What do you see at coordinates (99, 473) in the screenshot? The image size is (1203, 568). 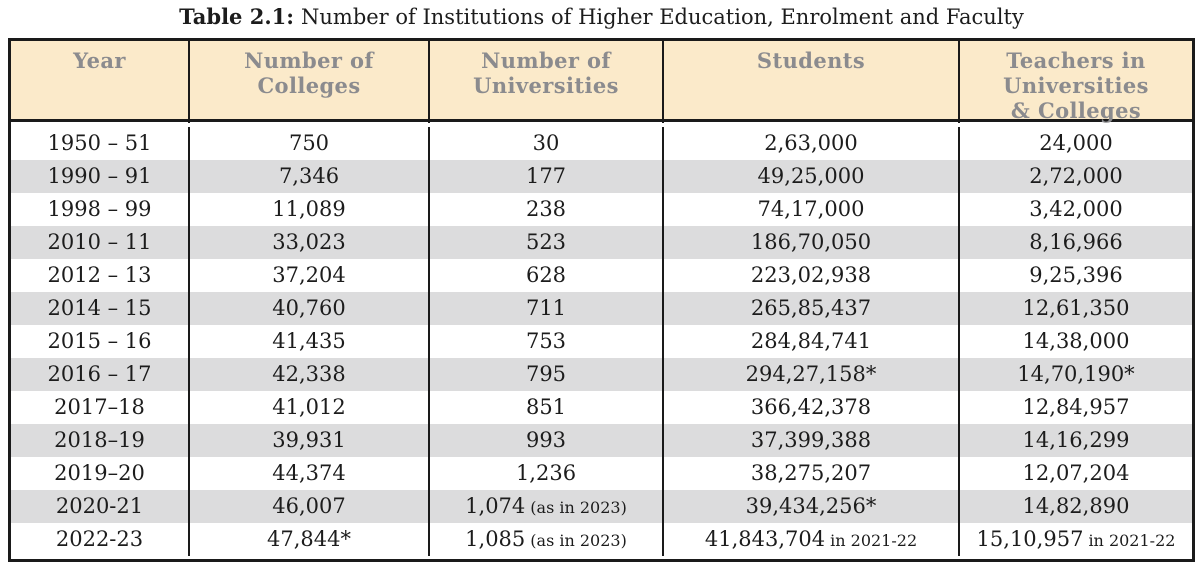 I see `cell-value: 2019–20` at bounding box center [99, 473].